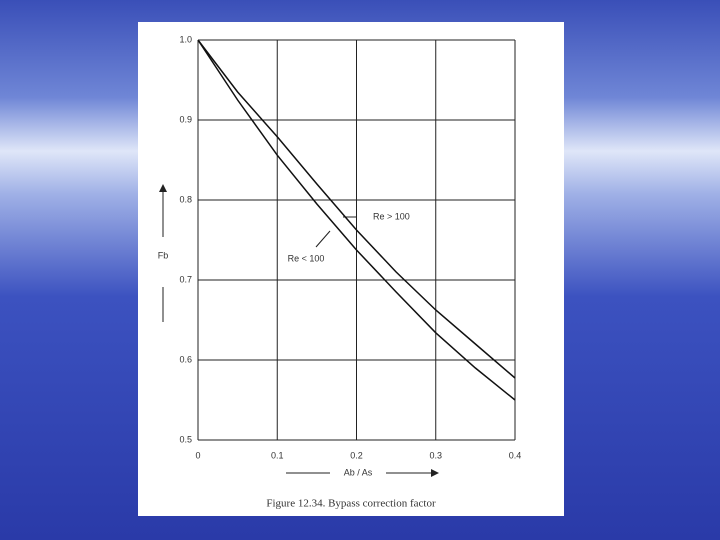 This screenshot has width=720, height=540. What do you see at coordinates (185, 199) in the screenshot?
I see `y-tick-label: 0.8` at bounding box center [185, 199].